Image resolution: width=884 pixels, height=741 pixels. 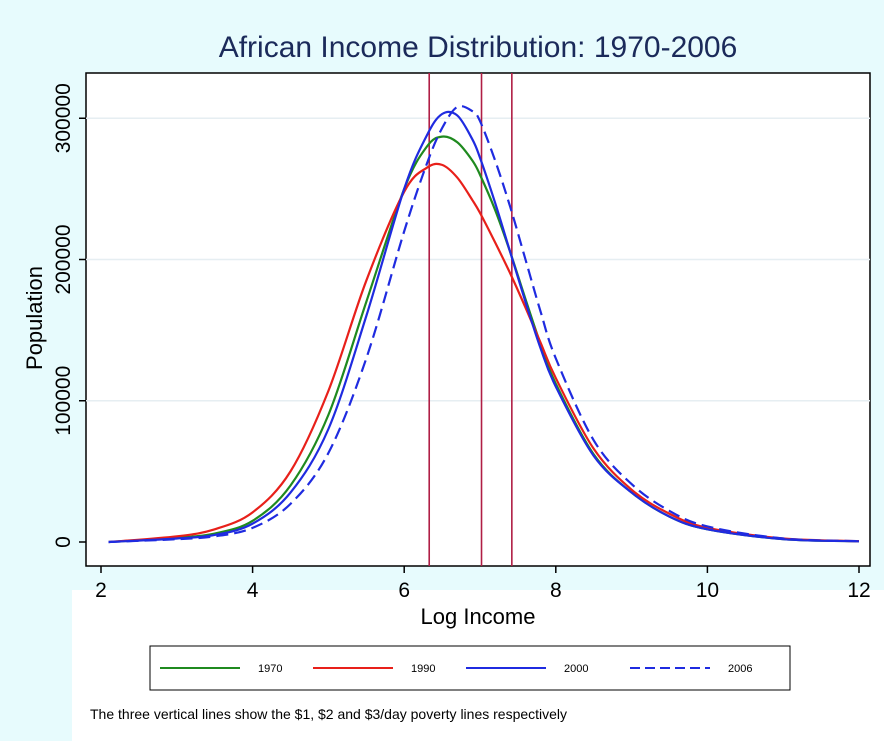 What do you see at coordinates (478, 47) in the screenshot?
I see `chart-title: African Income Distribution: 1970-2006` at bounding box center [478, 47].